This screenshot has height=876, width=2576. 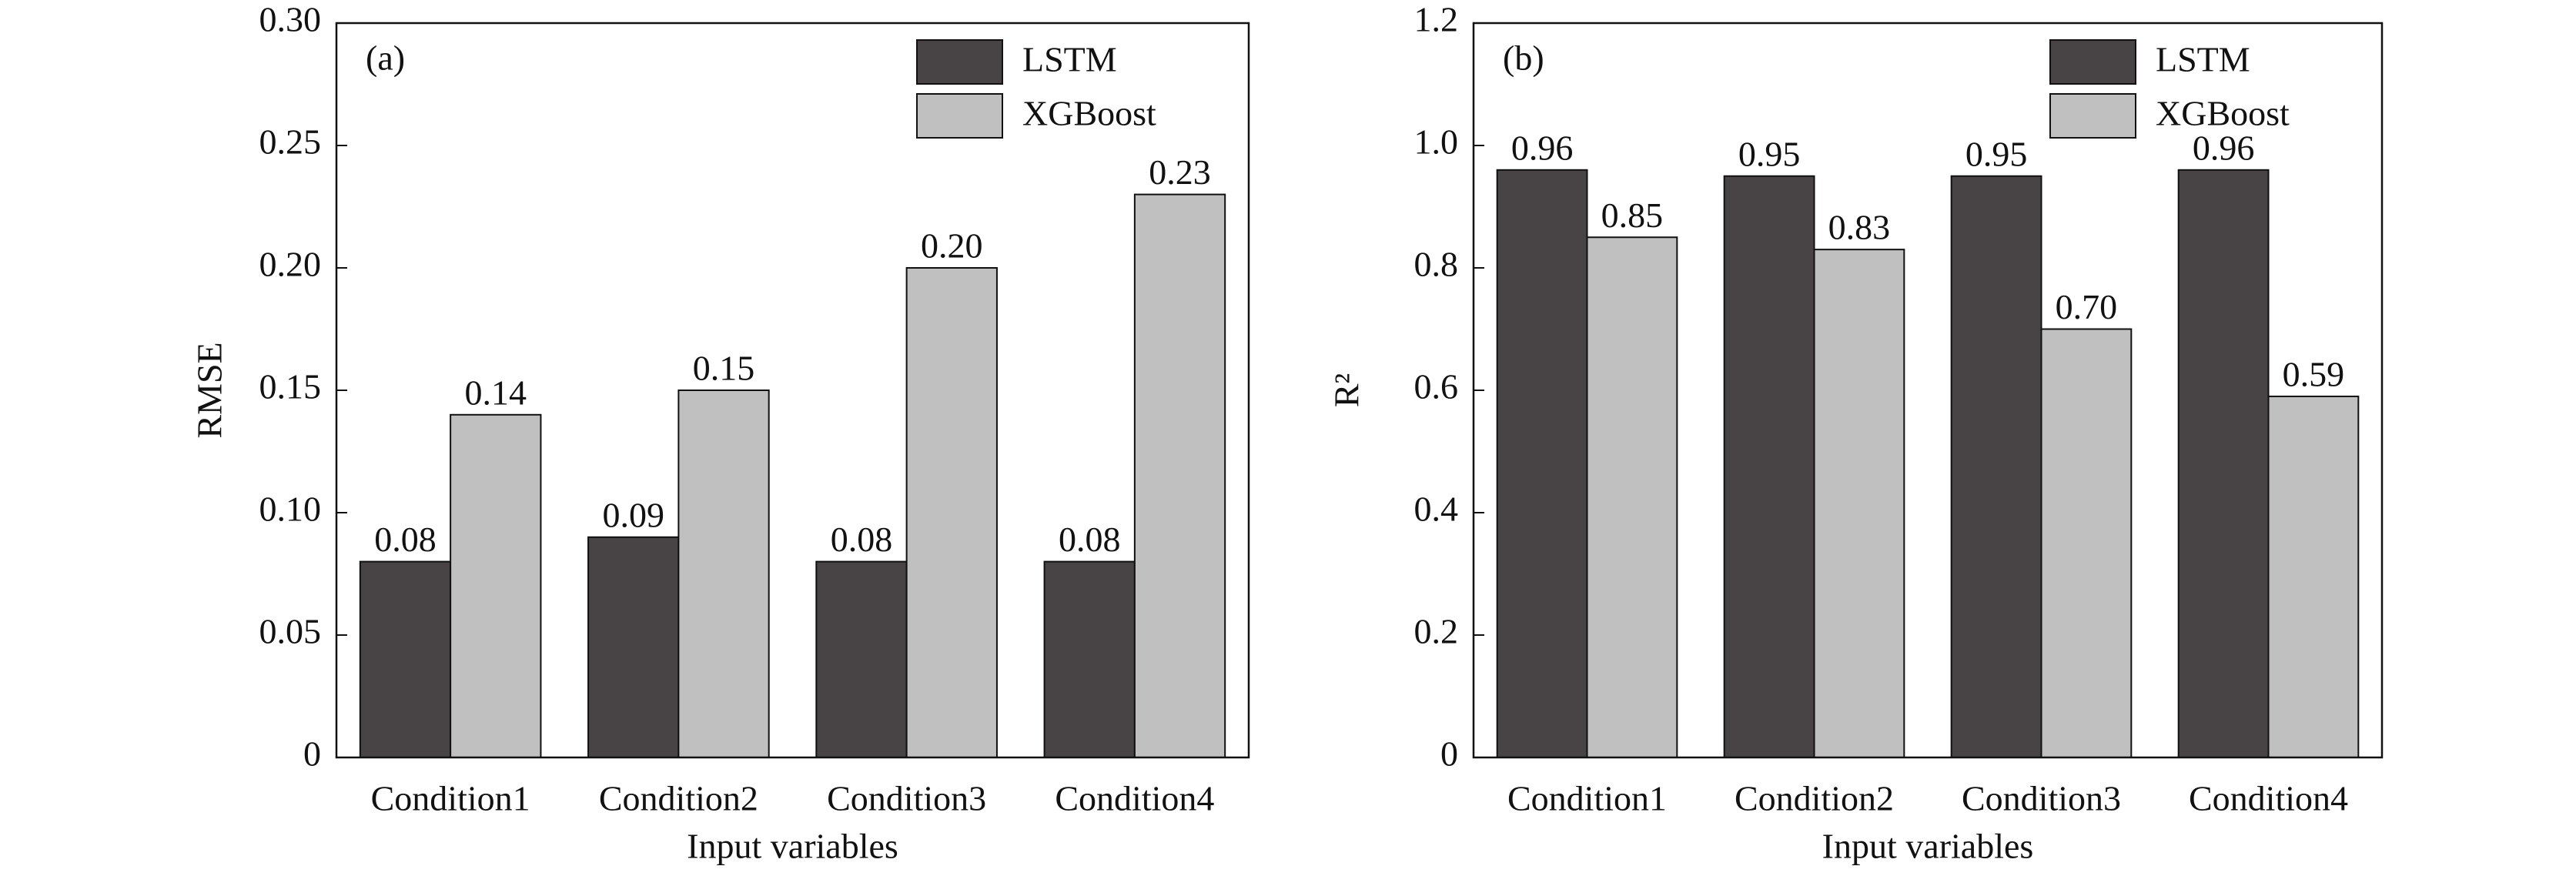 I want to click on y-tick-label: 0.4, so click(x=1437, y=509).